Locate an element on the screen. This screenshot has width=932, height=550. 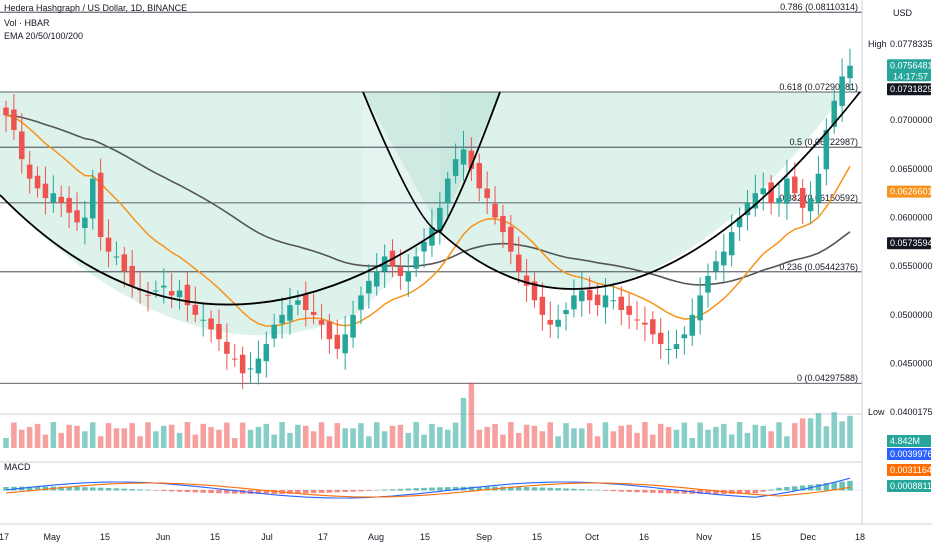
x-tick-label: 15 is located at coordinates (105, 537).